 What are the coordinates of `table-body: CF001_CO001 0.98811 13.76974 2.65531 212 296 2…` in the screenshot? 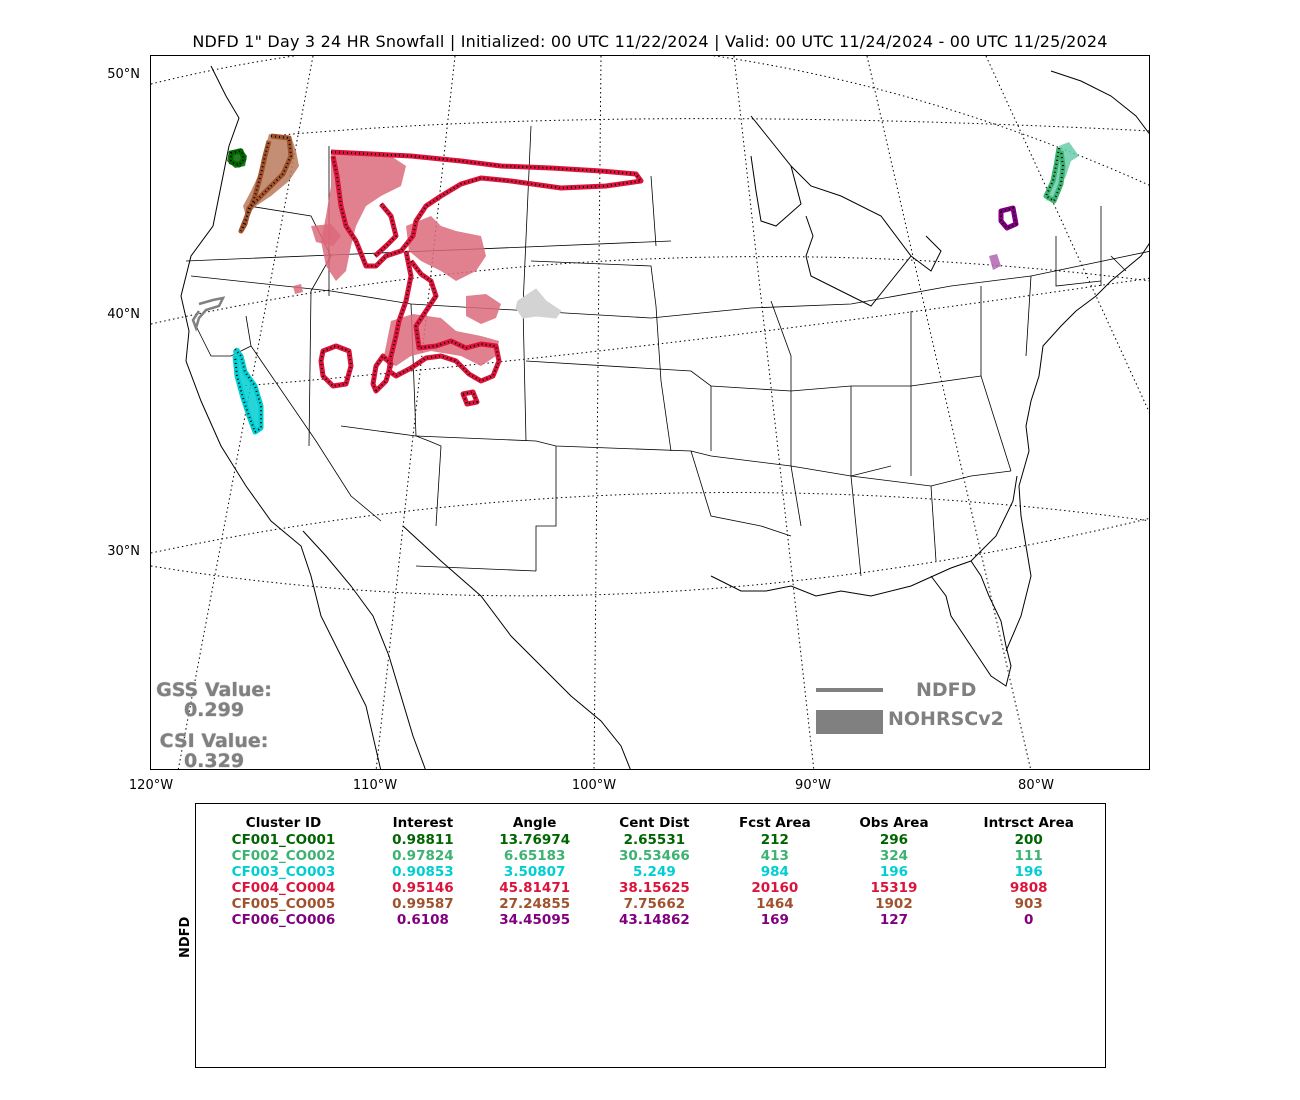 It's located at (650, 880).